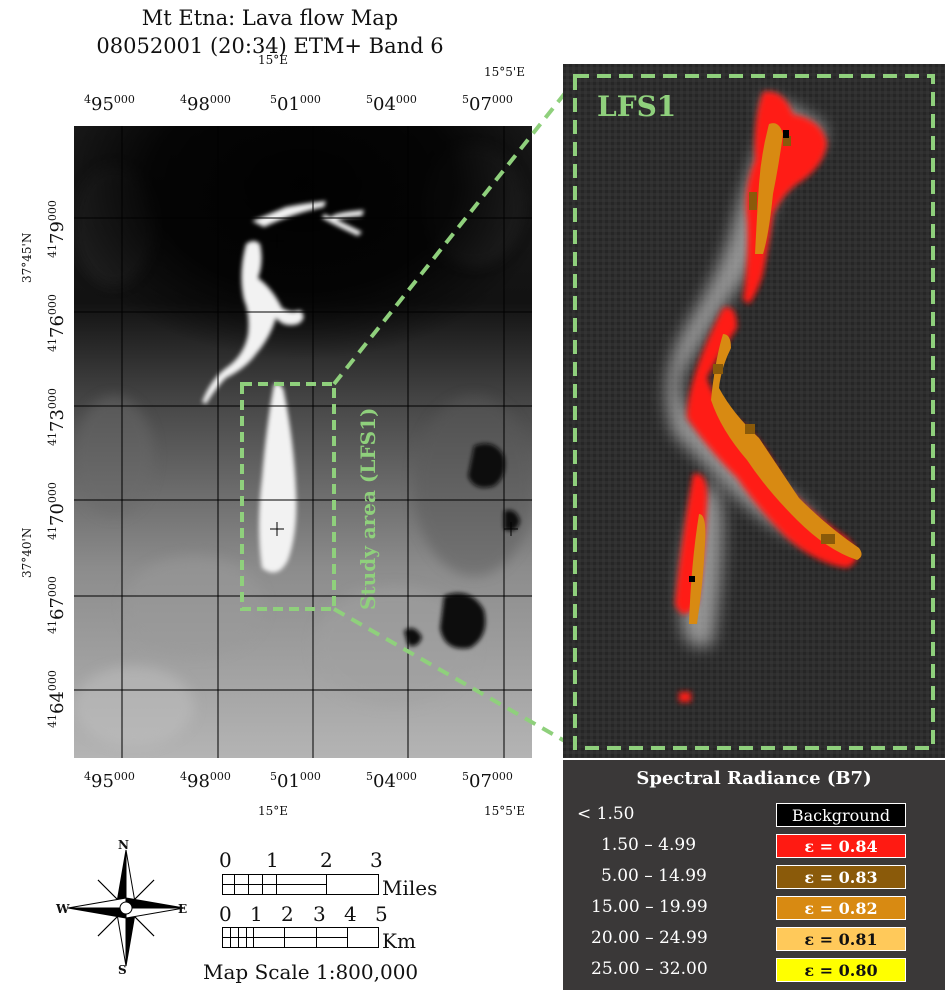  Describe the element at coordinates (109, 104) in the screenshot. I see `easting-label-top-495000: 495000` at that location.